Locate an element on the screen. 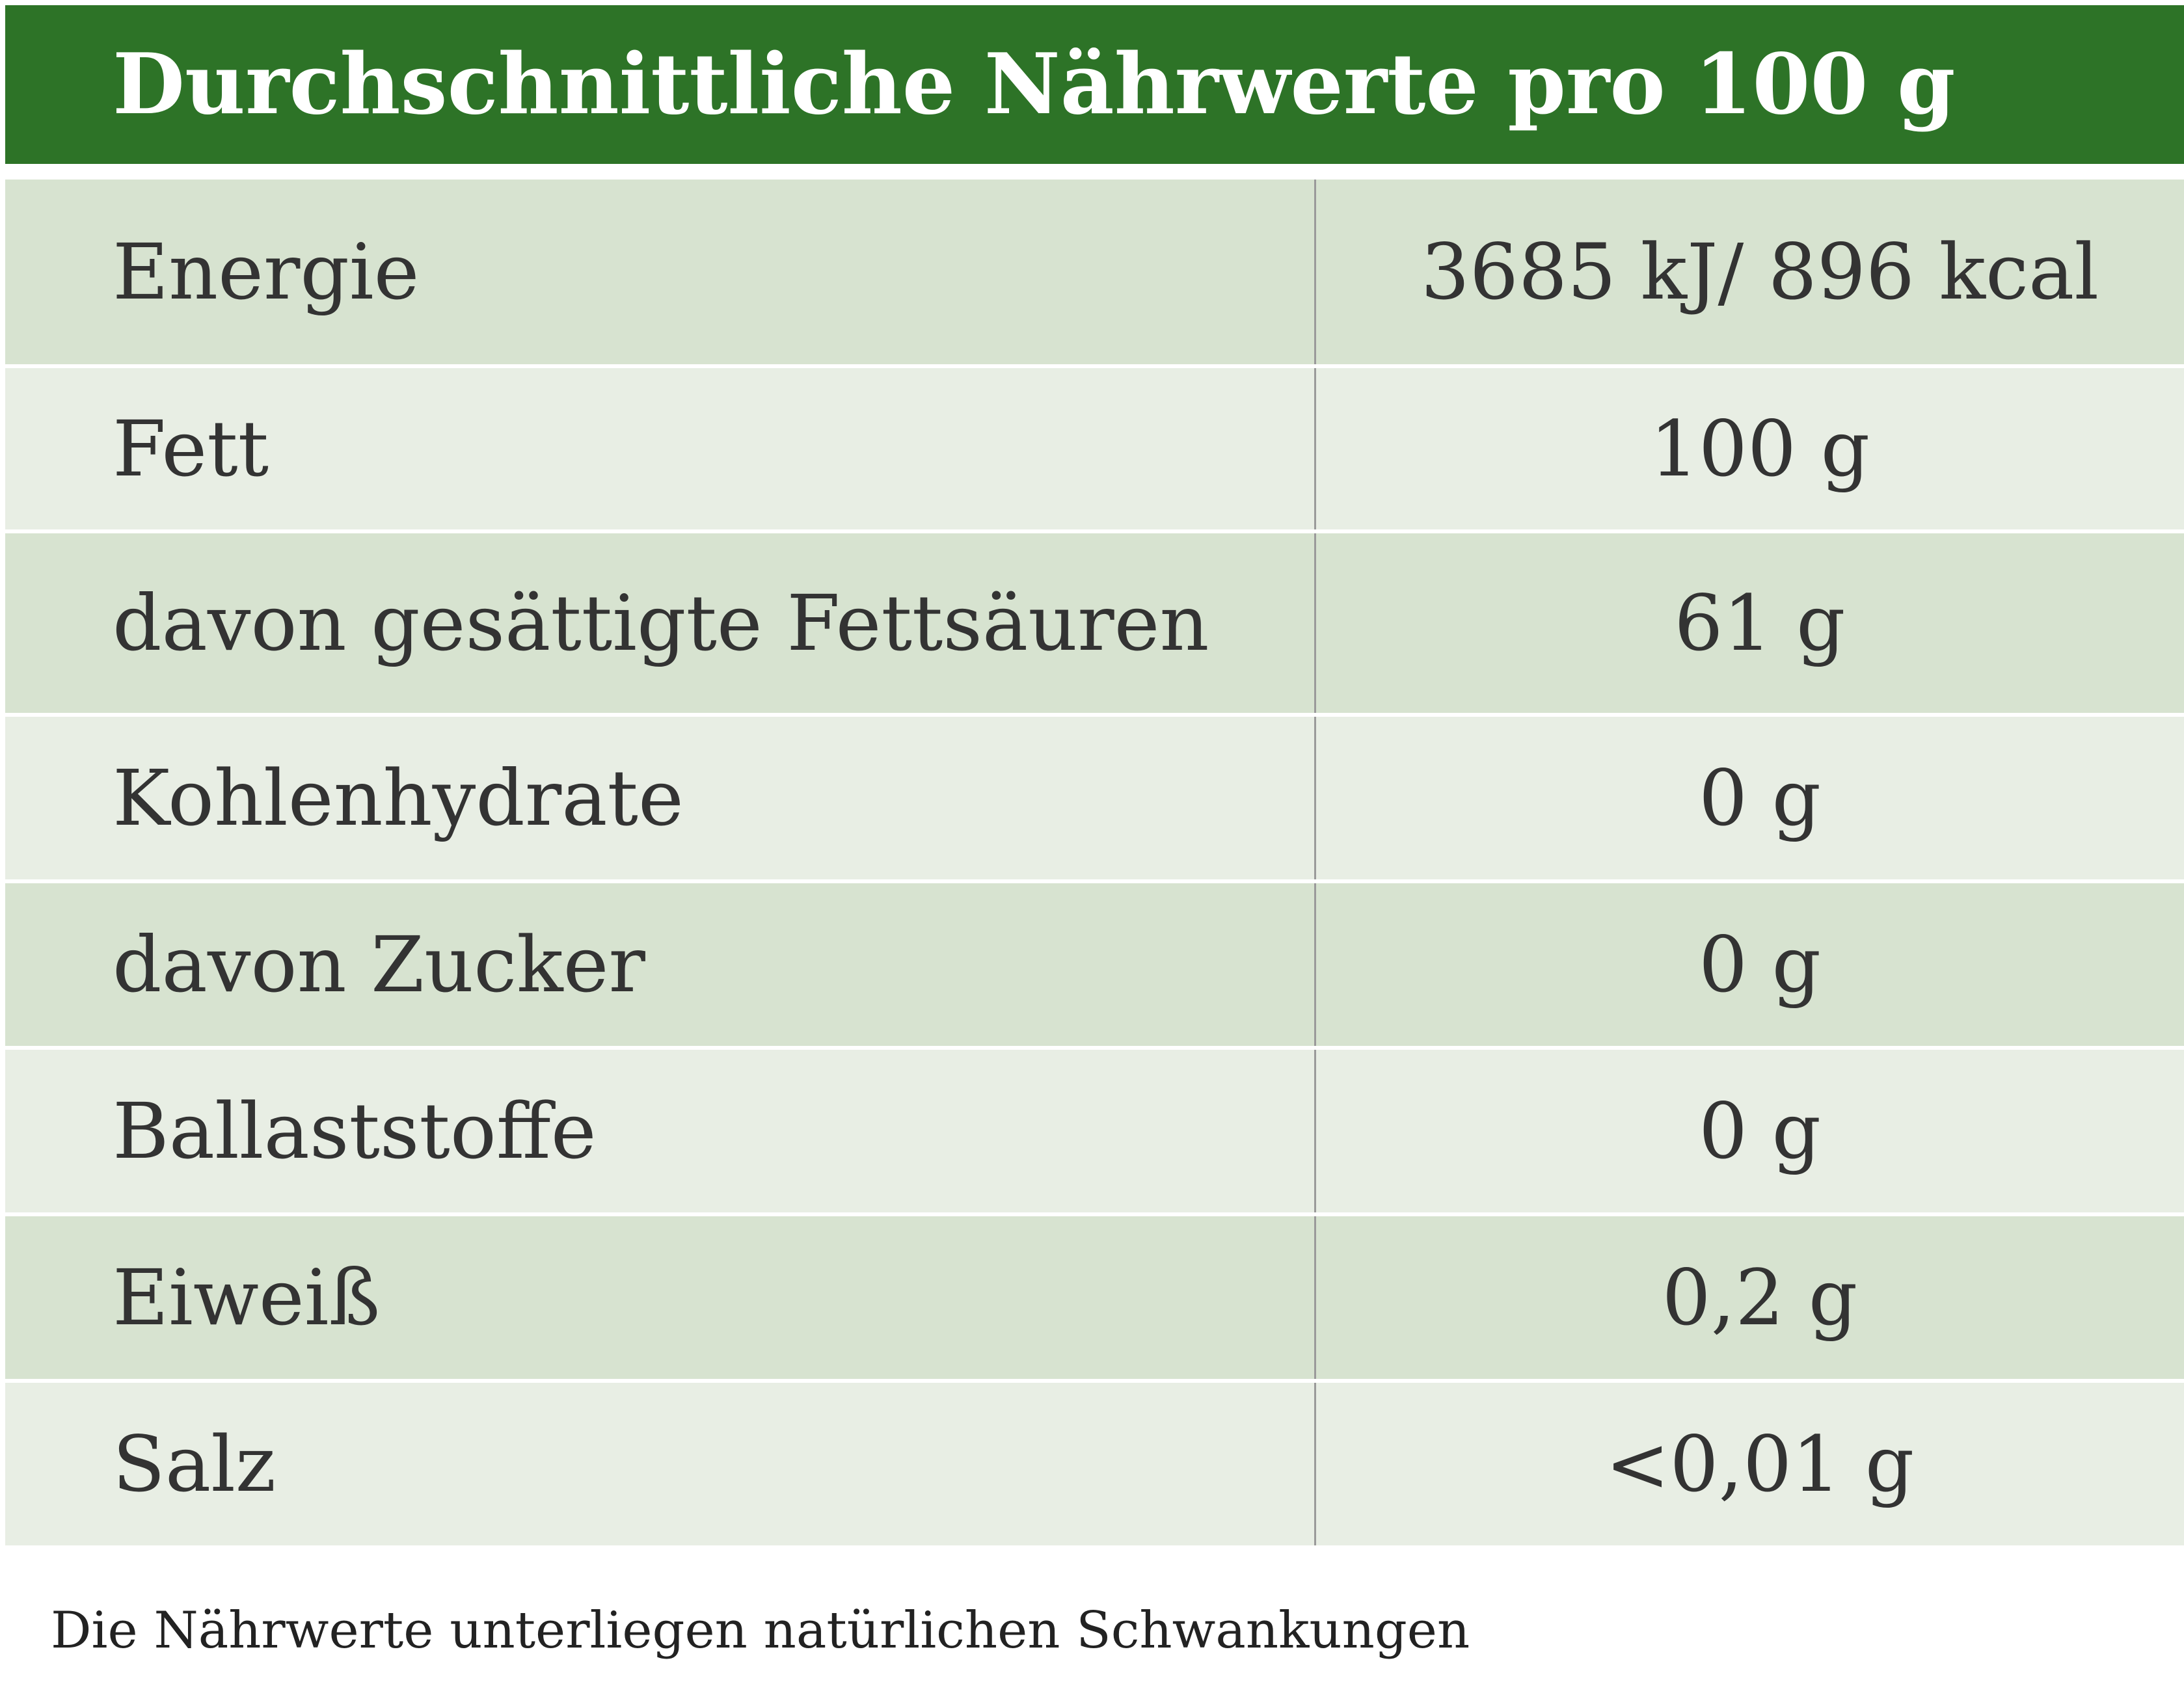 This screenshot has width=2184, height=1682. table-row: Eiweiß 0,2 g is located at coordinates (1094, 1299).